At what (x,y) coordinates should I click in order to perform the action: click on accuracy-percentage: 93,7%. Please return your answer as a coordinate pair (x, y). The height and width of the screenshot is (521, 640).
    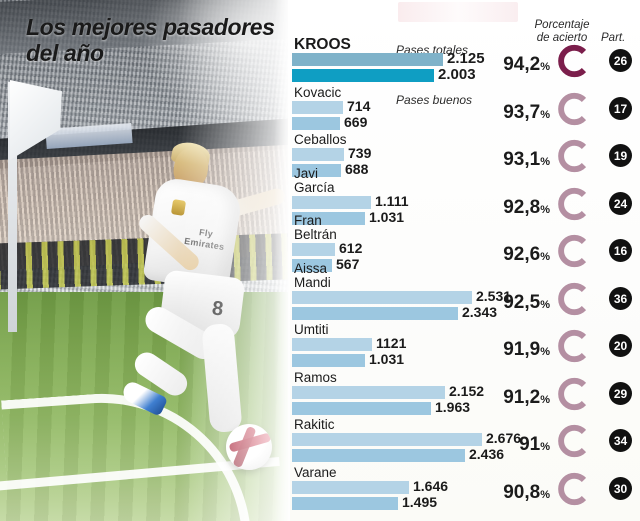
    Looking at the image, I should click on (526, 112).